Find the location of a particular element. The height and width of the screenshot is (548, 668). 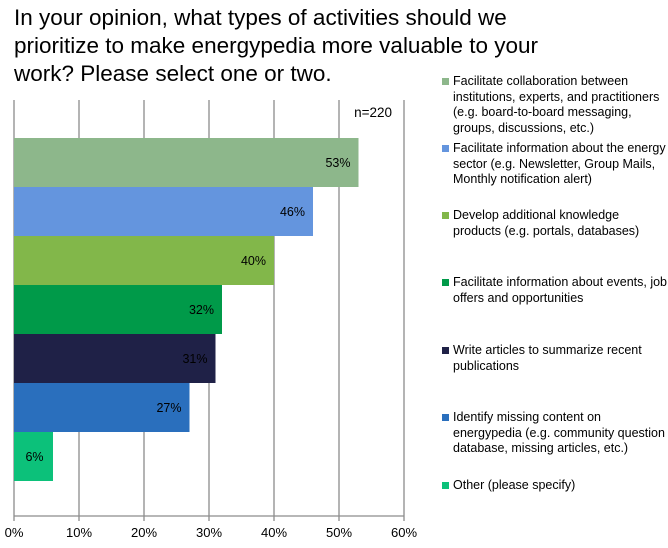

legend-label: Other (please specify) is located at coordinates (514, 485).